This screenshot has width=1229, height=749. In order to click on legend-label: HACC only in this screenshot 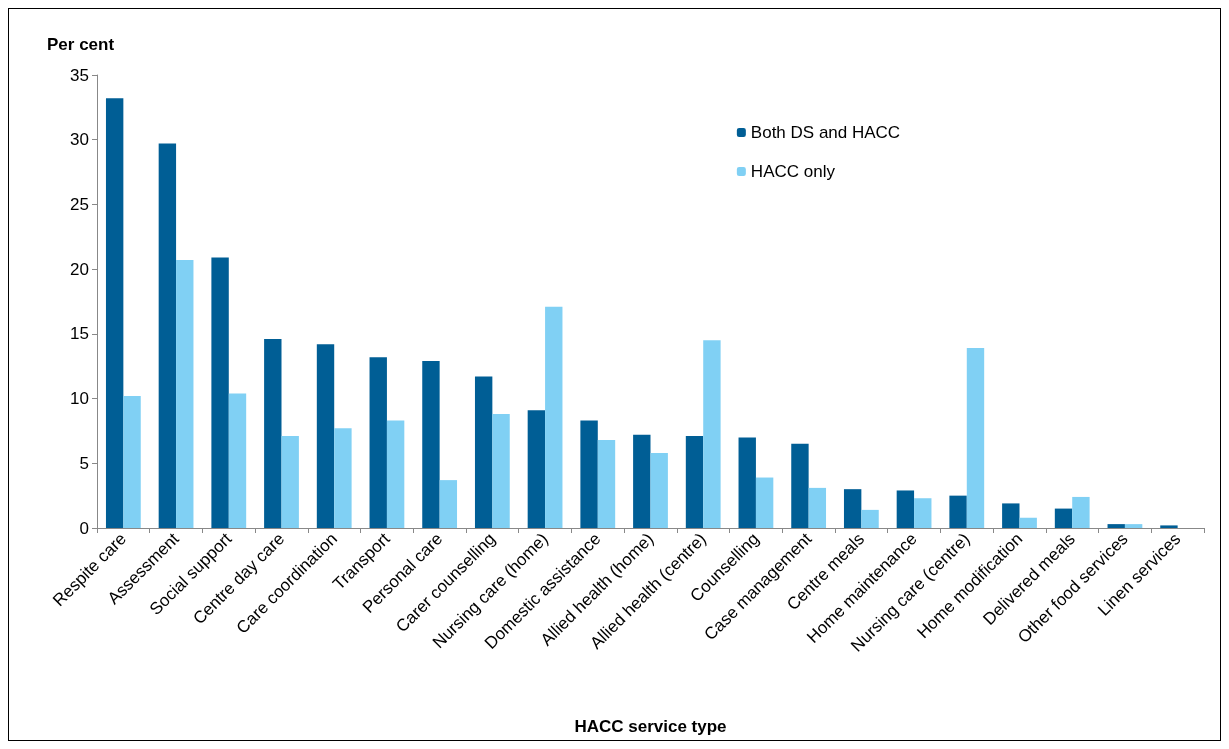, I will do `click(793, 171)`.